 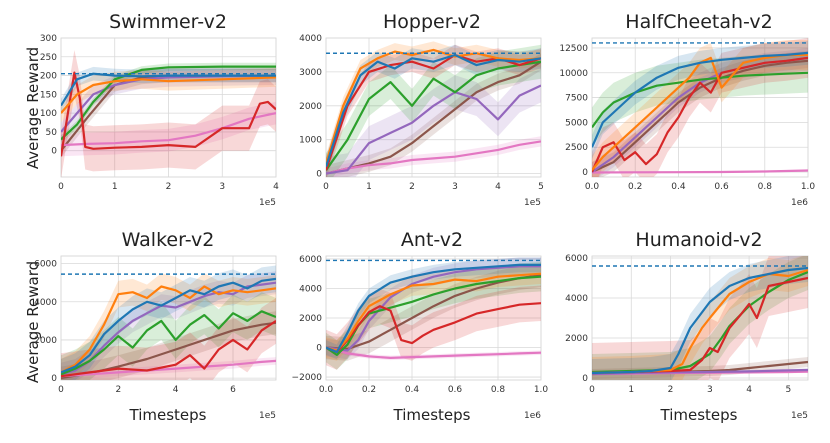 I want to click on x-tick-label: 5, so click(x=788, y=390).